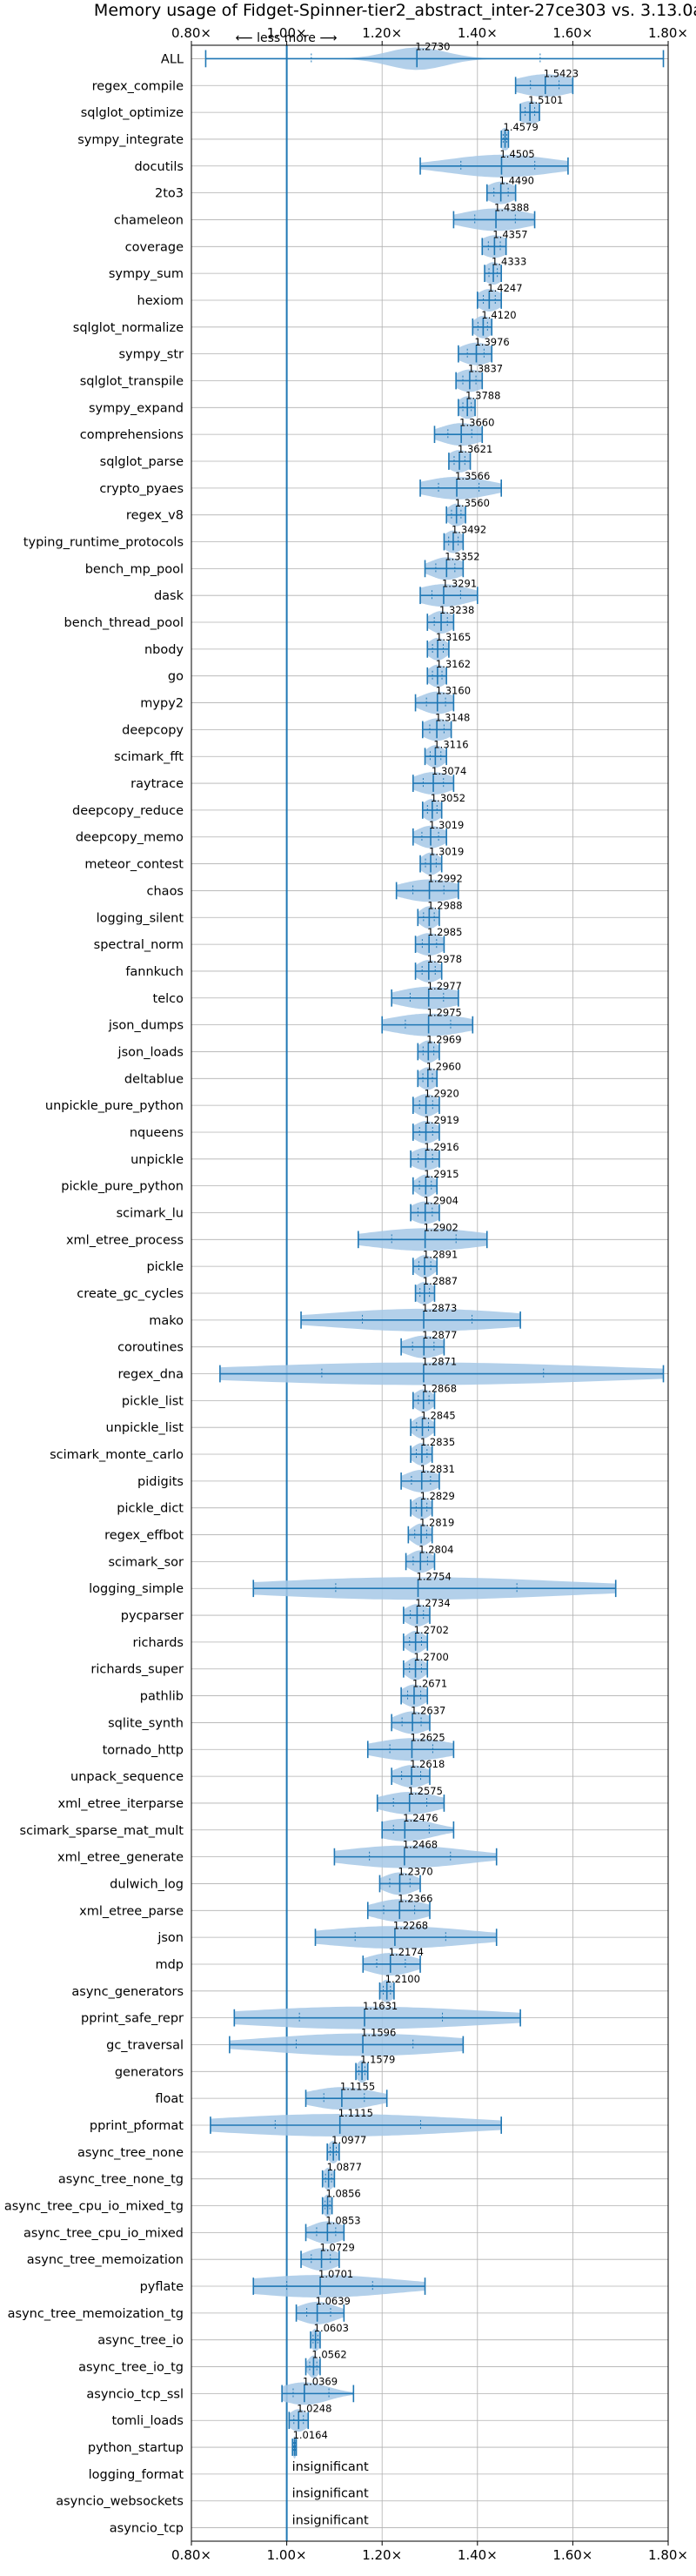 Image resolution: width=696 pixels, height=2576 pixels. What do you see at coordinates (309, 2417) in the screenshot?
I see `violin-tomli_loads: 1.0248` at bounding box center [309, 2417].